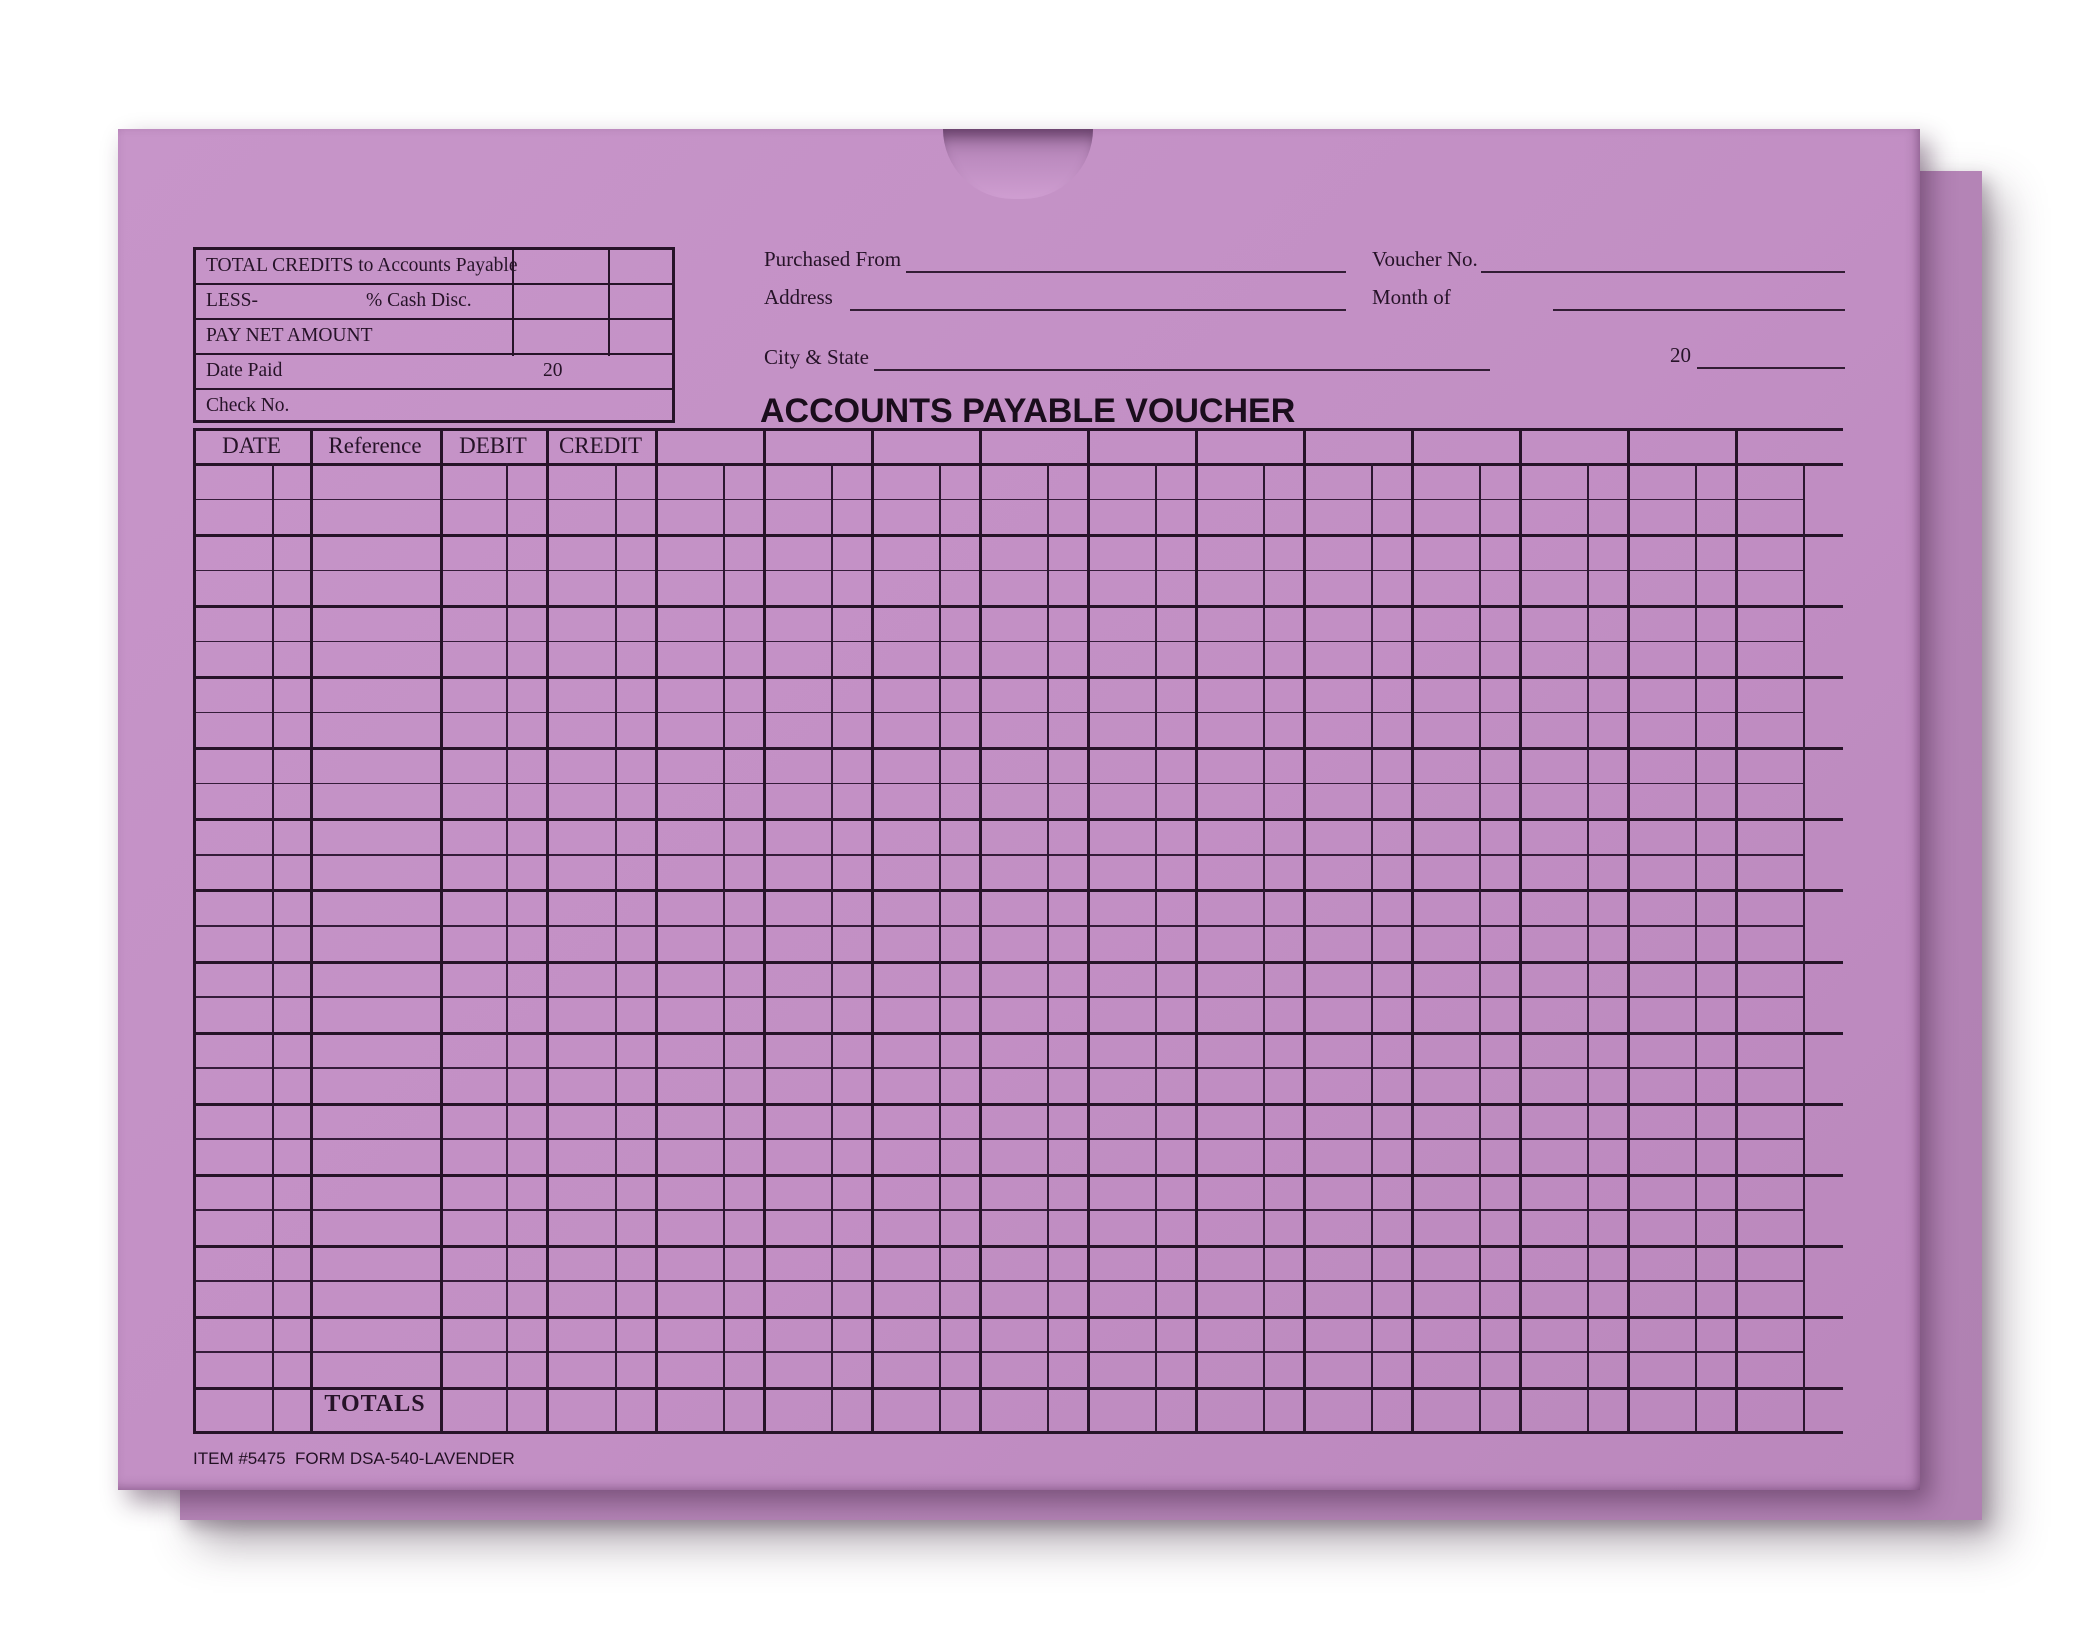  Describe the element at coordinates (600, 445) in the screenshot. I see `ledger-column-header-credit: CREDIT` at that location.